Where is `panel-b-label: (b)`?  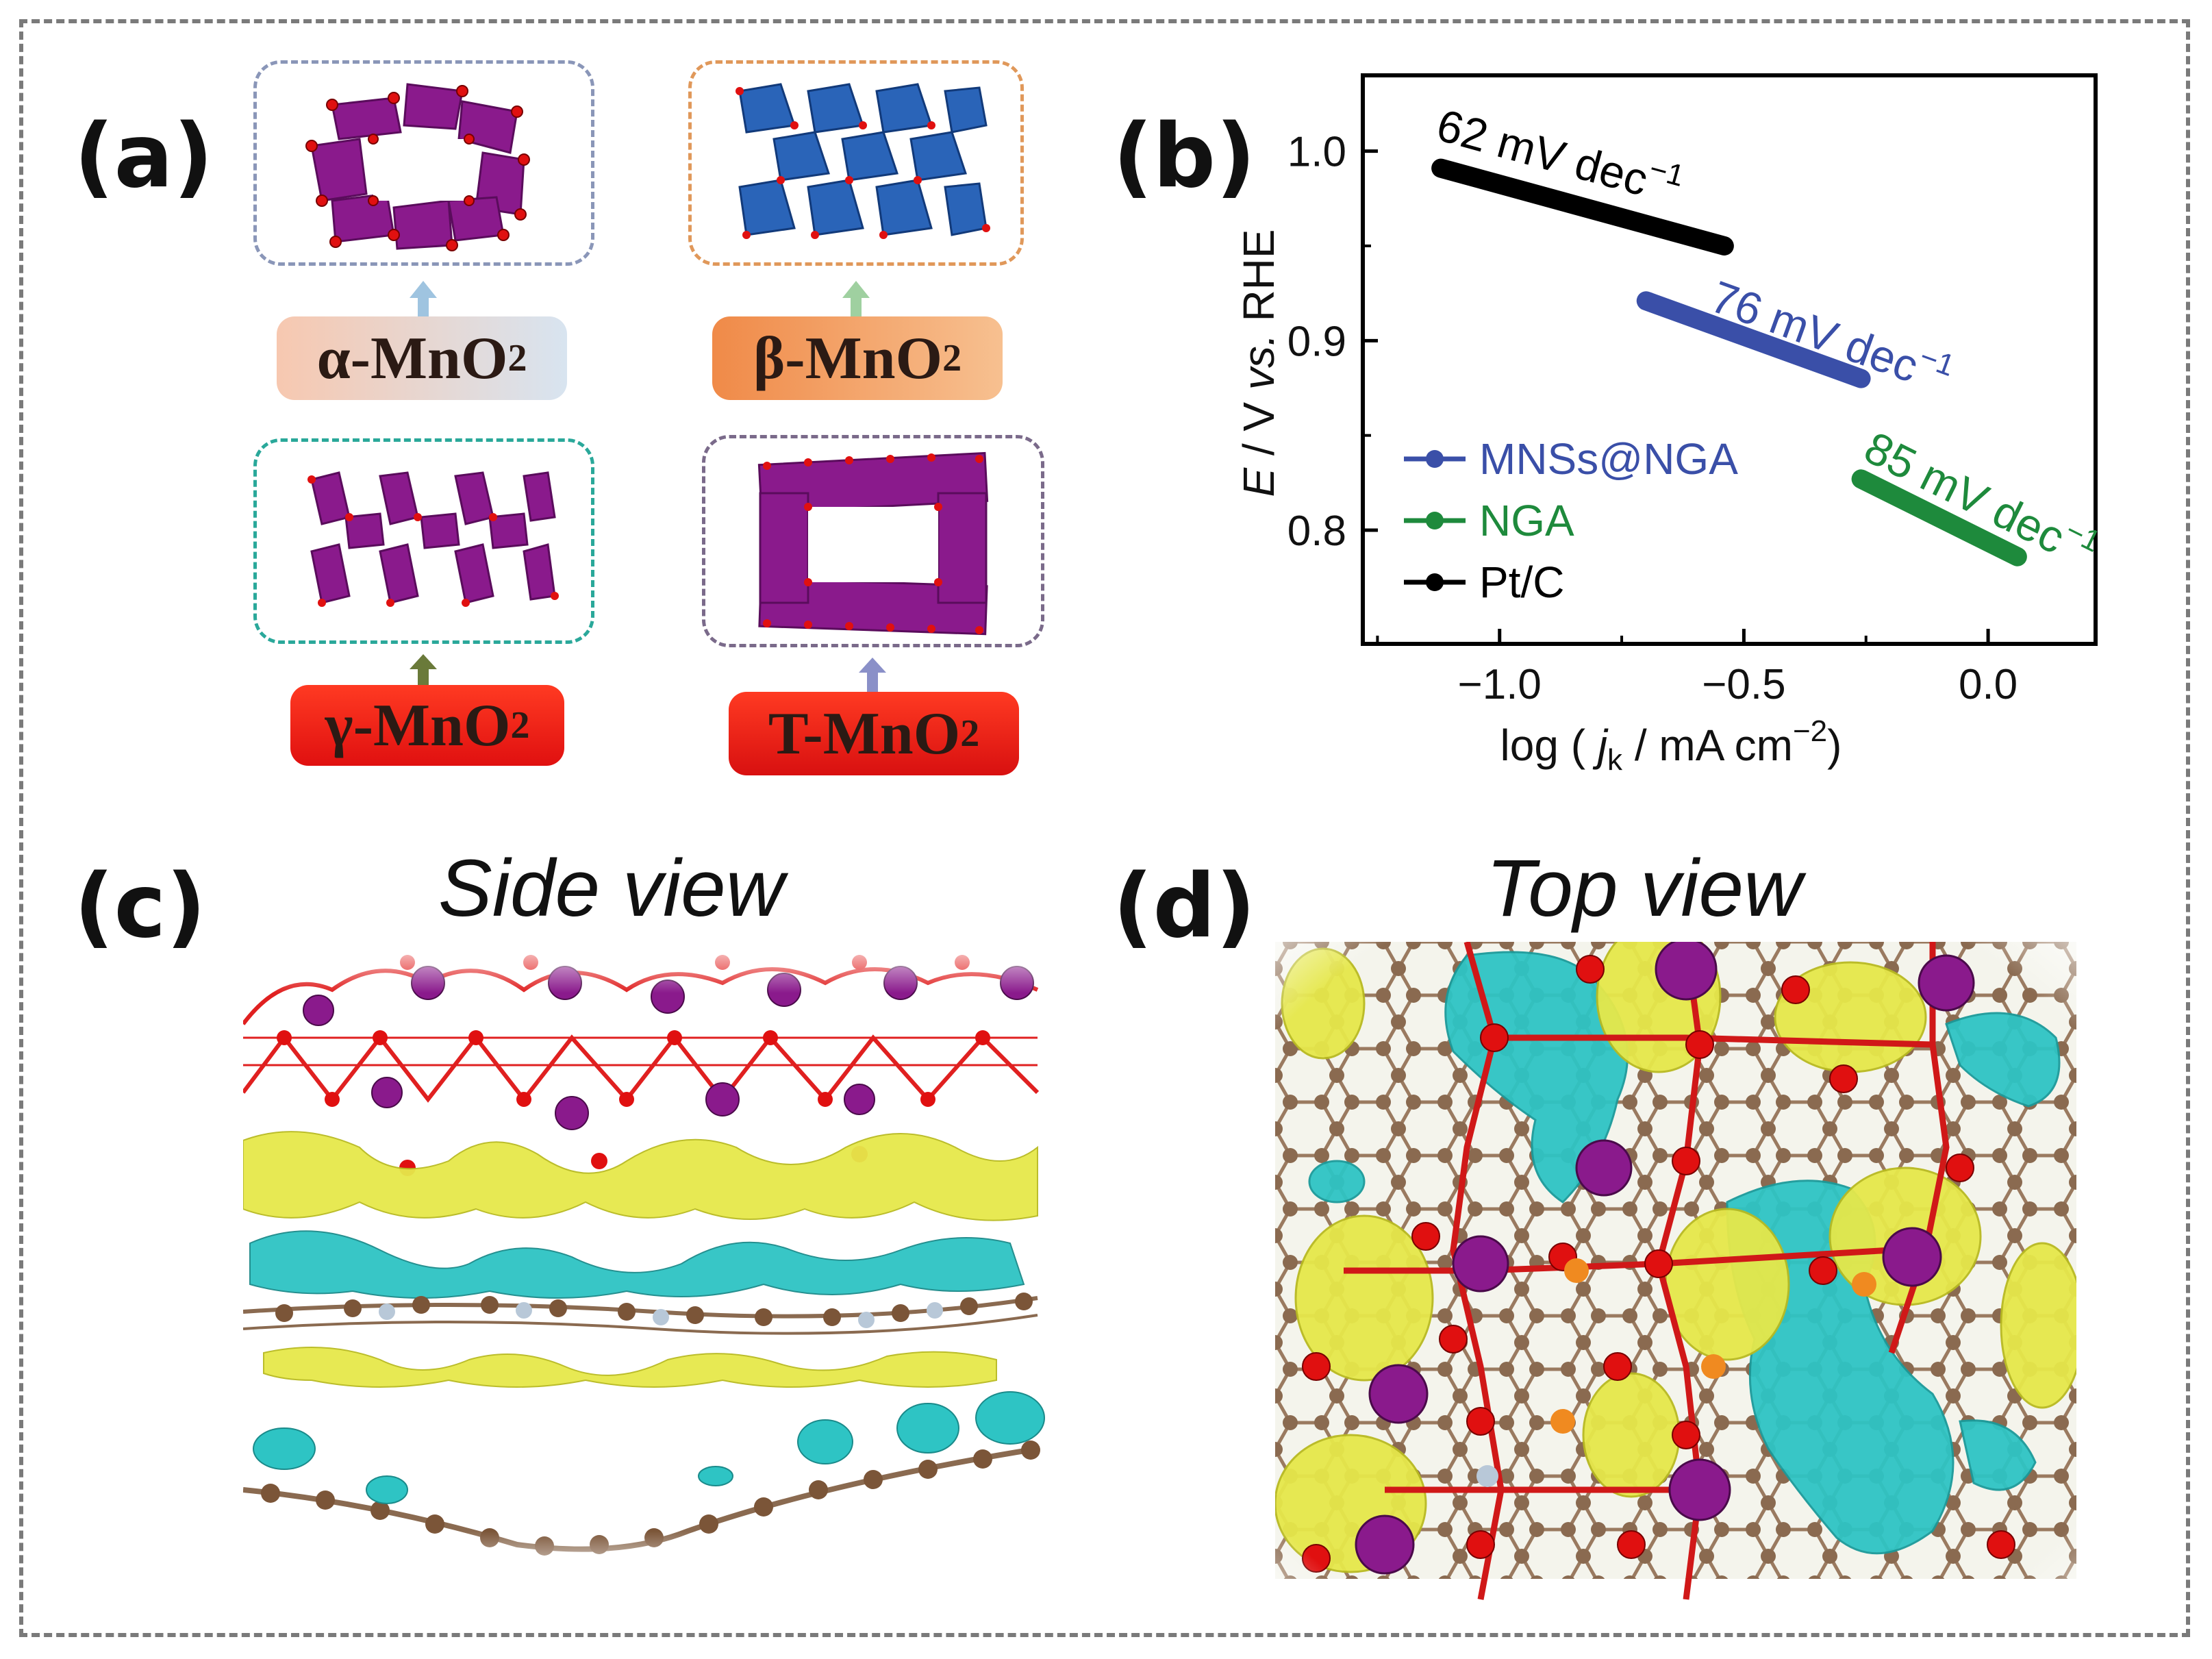 panel-b-label: (b) is located at coordinates (1184, 156).